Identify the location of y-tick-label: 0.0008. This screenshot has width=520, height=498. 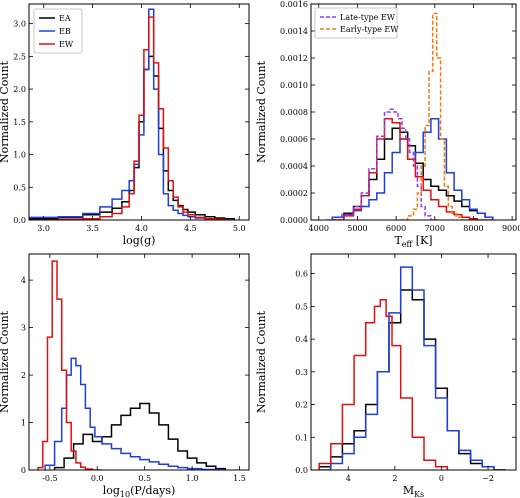
(294, 112).